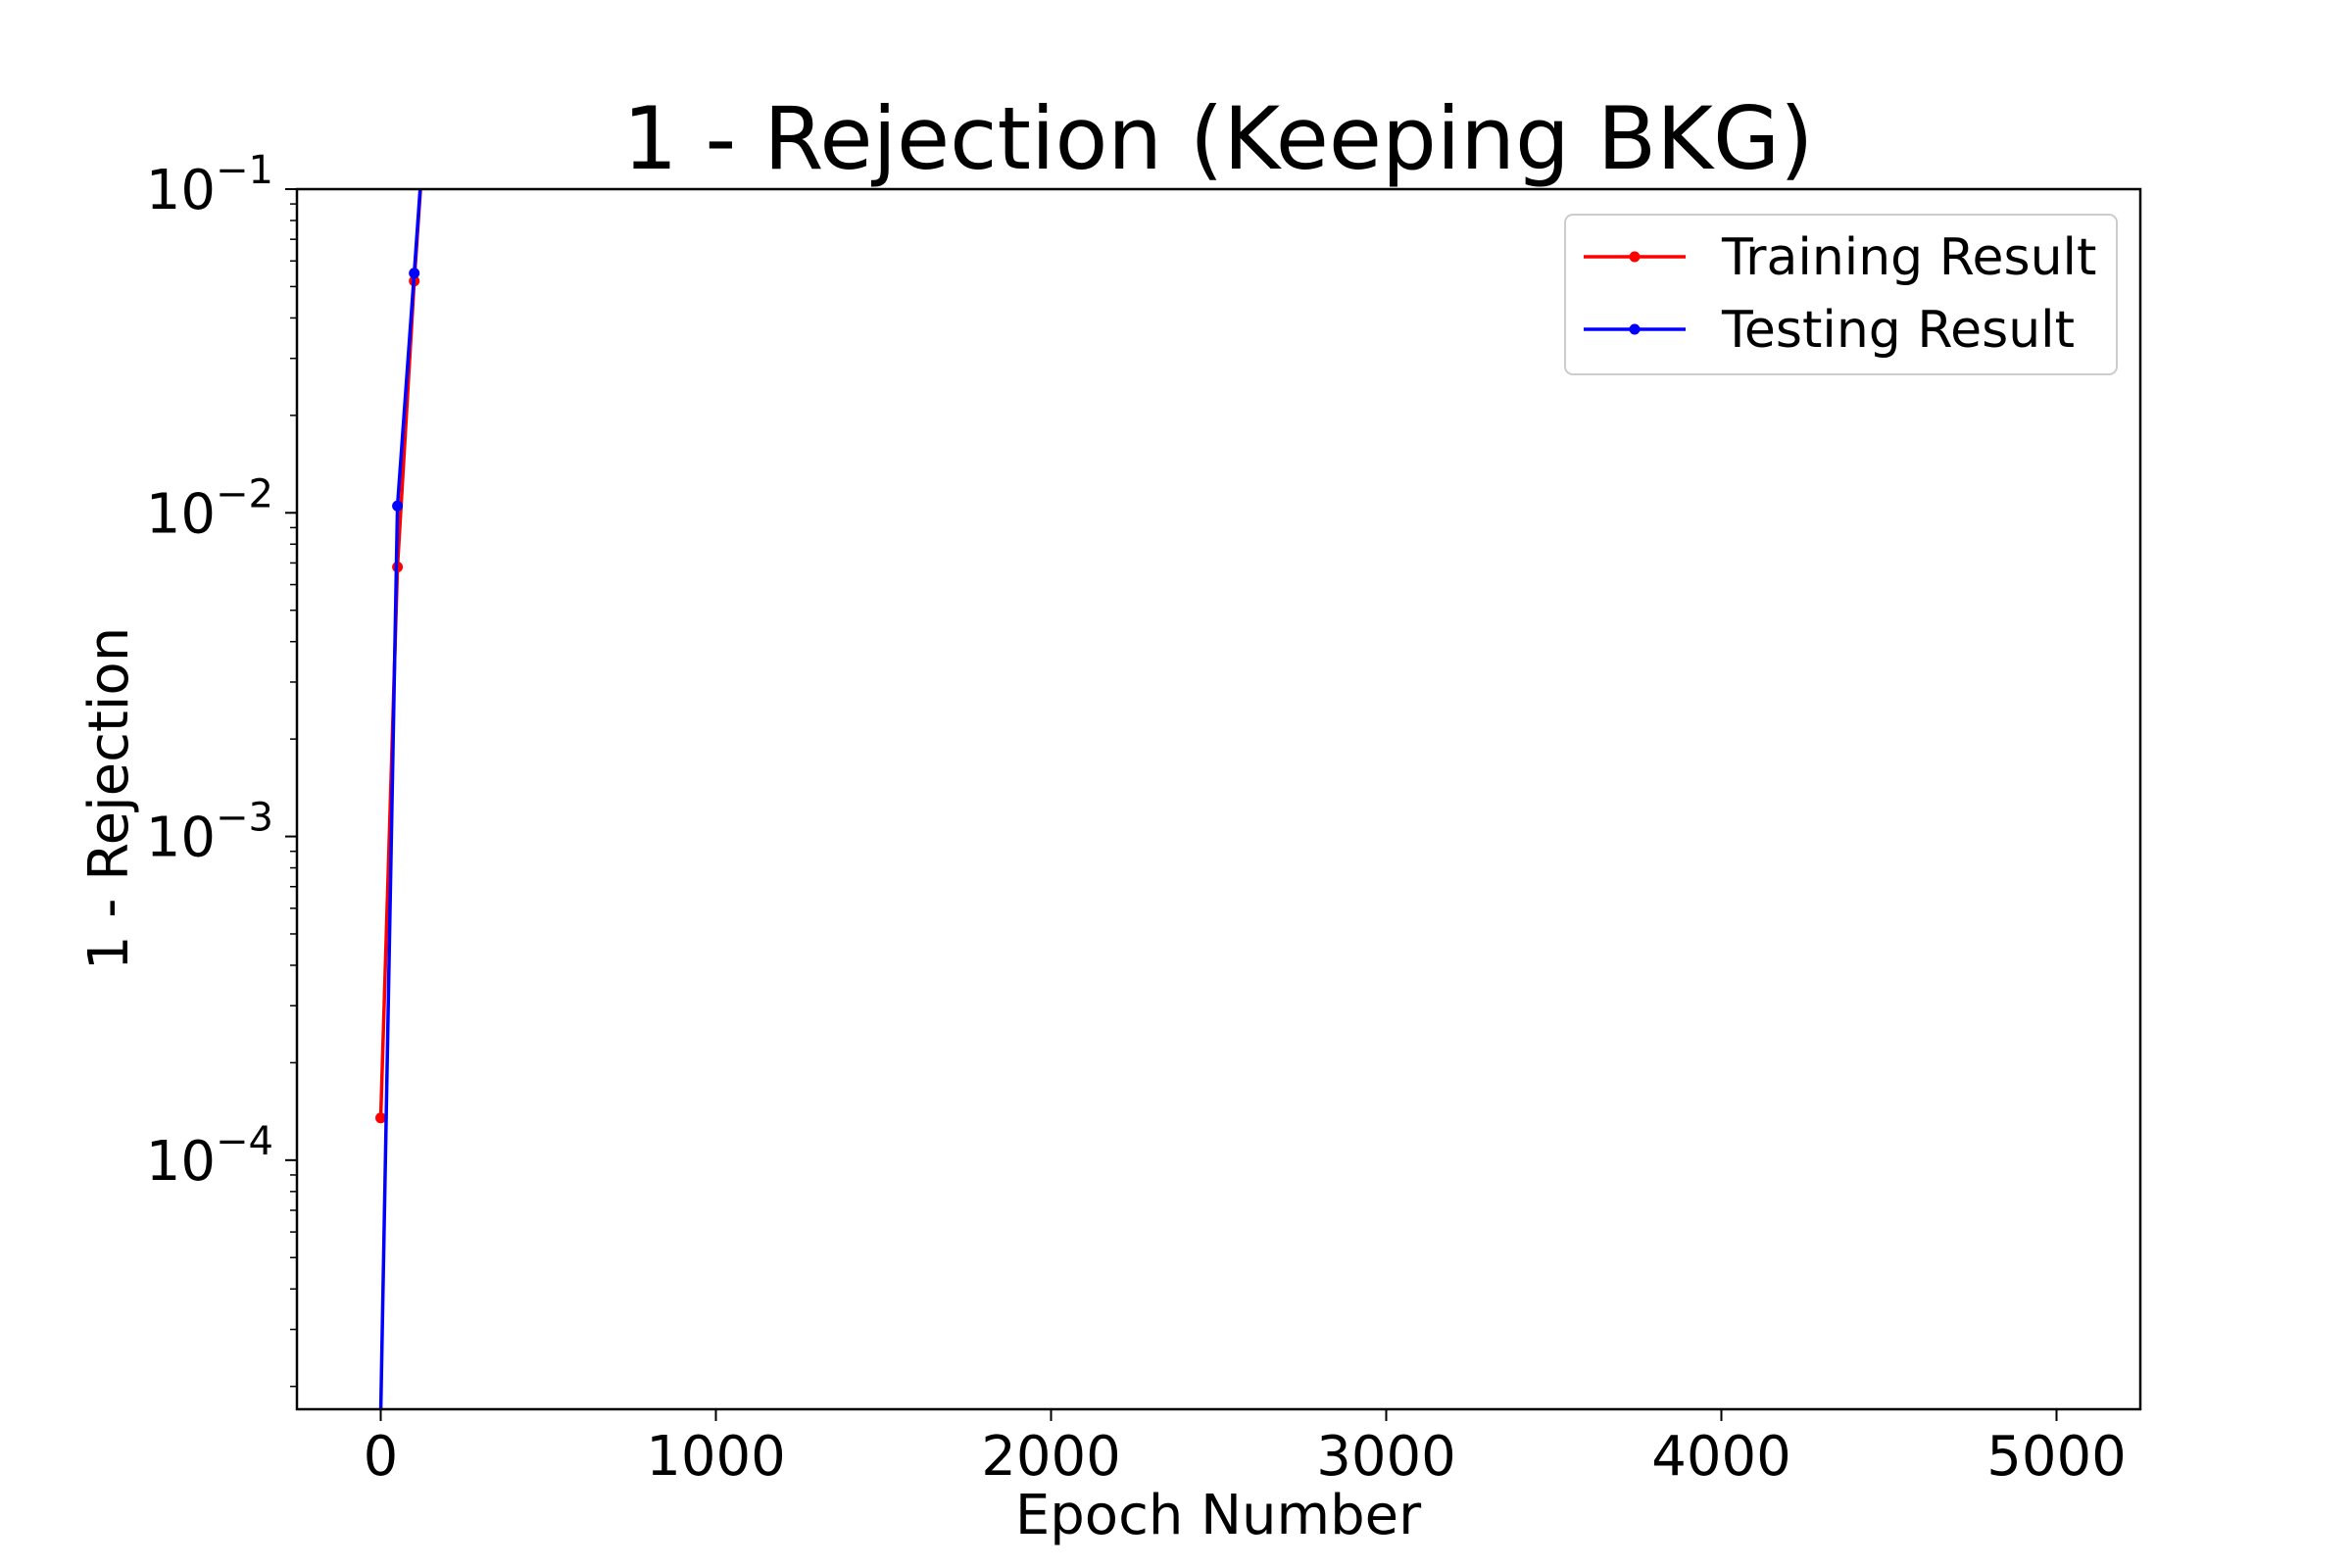  I want to click on y-tick-label: 10⁻⁴, so click(209, 1156).